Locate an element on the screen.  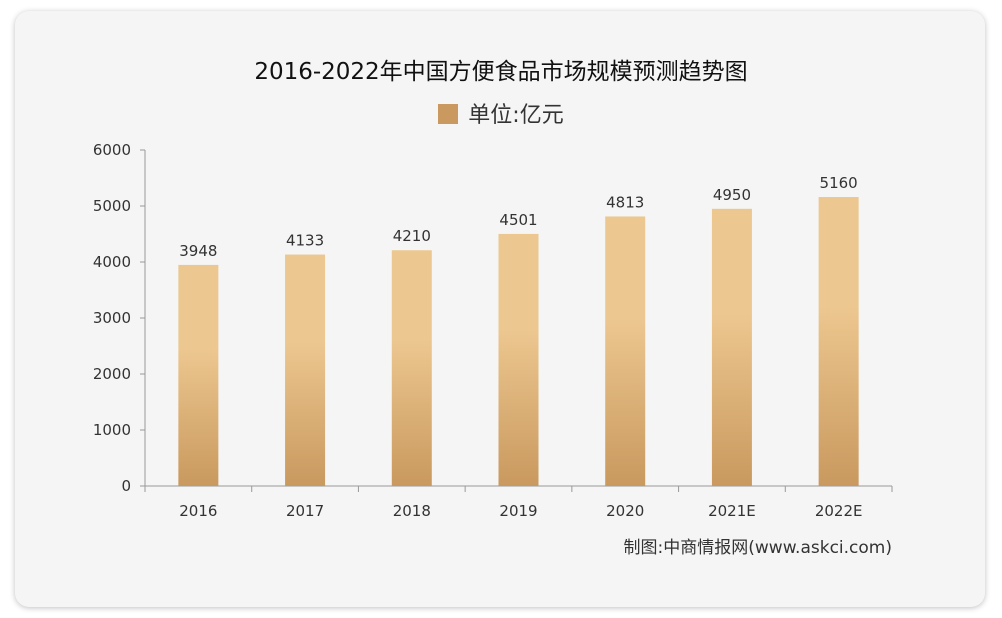
x-tick-label-2016: 2016 is located at coordinates (198, 511).